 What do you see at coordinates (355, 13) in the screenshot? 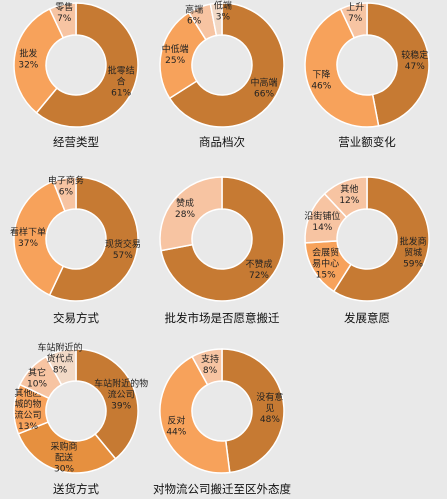
I see `slice-label: 上升 7%` at bounding box center [355, 13].